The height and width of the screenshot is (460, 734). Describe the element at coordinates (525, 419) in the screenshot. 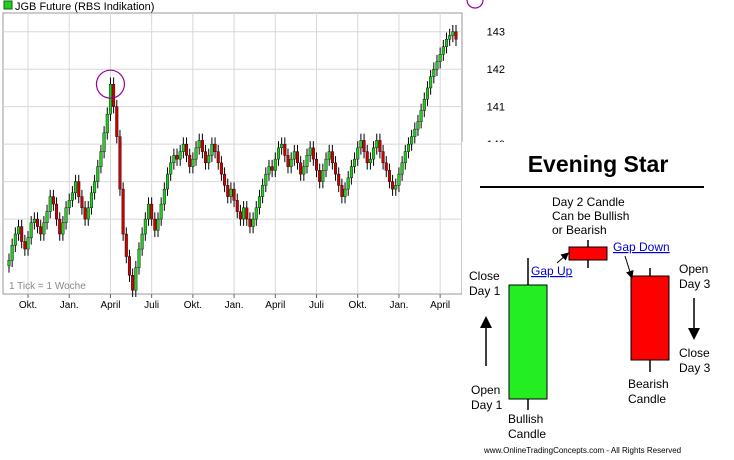

I see `bullish-caption-1: Bullish` at that location.